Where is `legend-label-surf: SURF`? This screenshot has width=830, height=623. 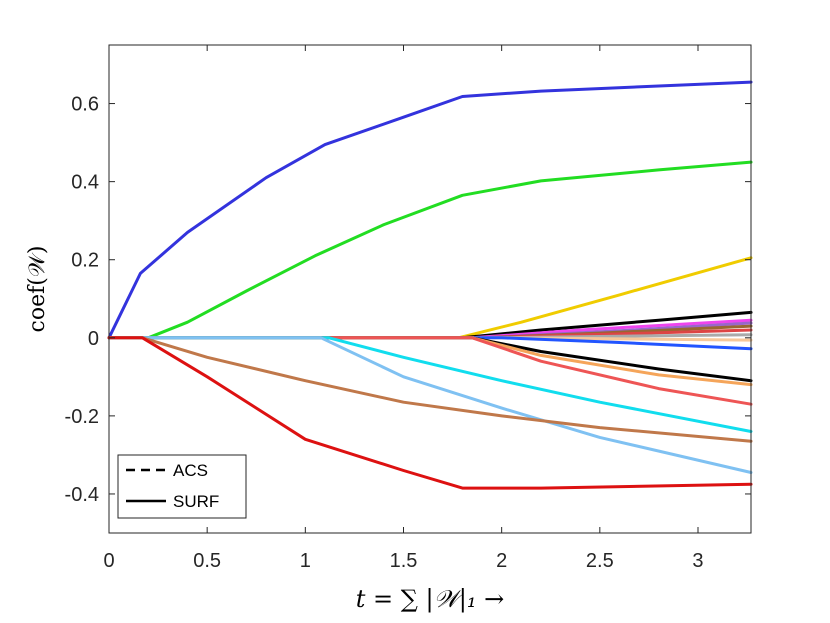
legend-label-surf: SURF is located at coordinates (196, 501).